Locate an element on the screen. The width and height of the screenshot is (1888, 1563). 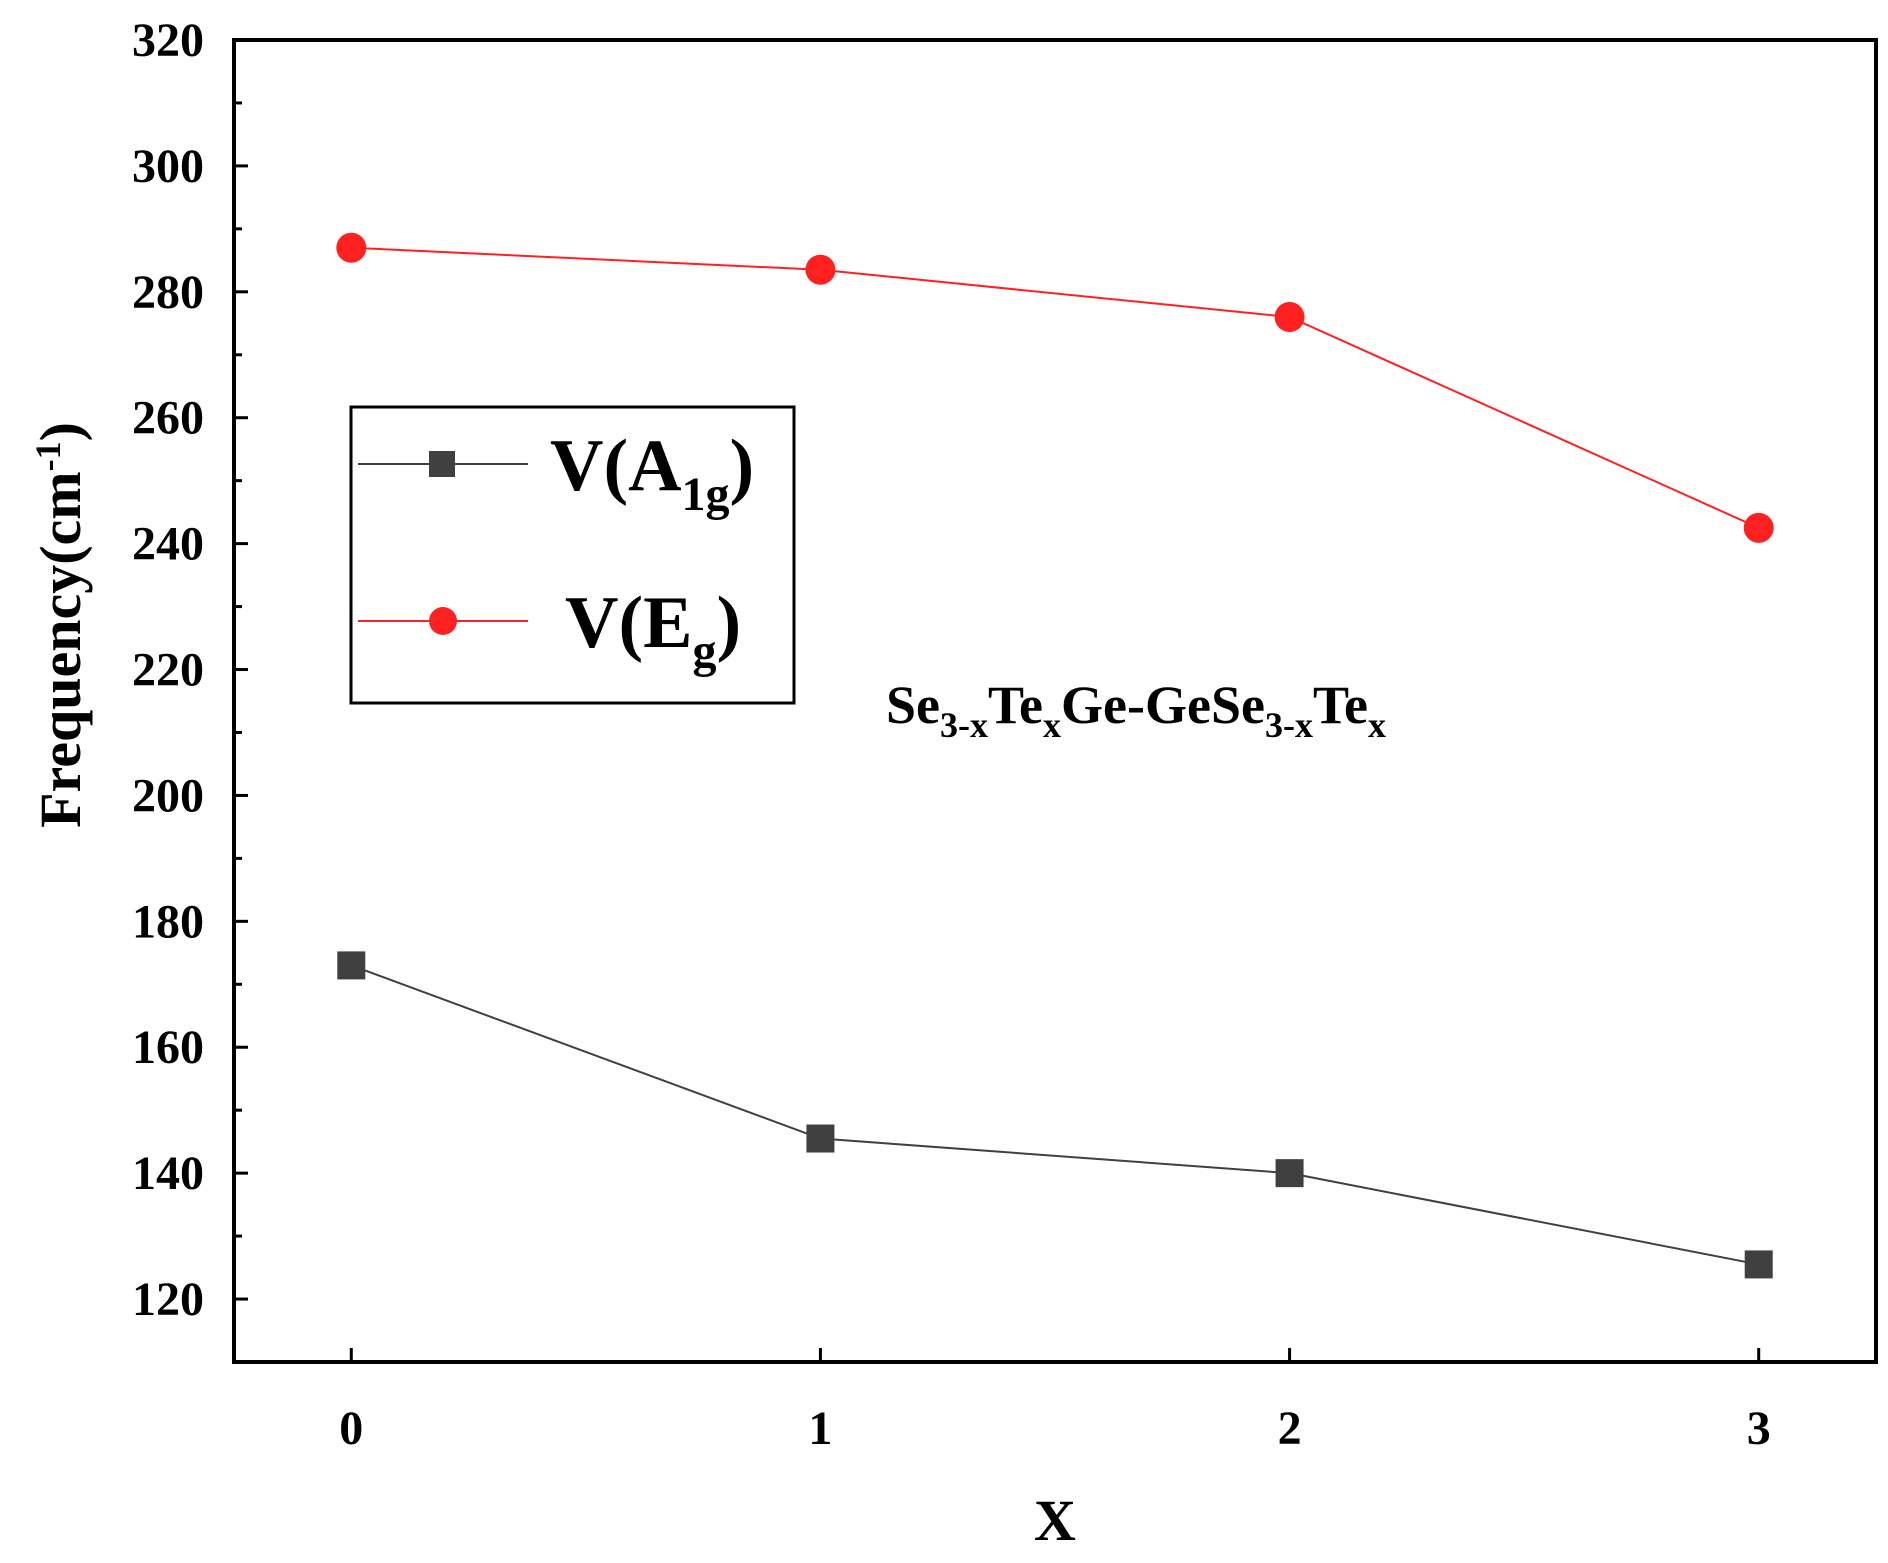
legend-box is located at coordinates (572, 555).